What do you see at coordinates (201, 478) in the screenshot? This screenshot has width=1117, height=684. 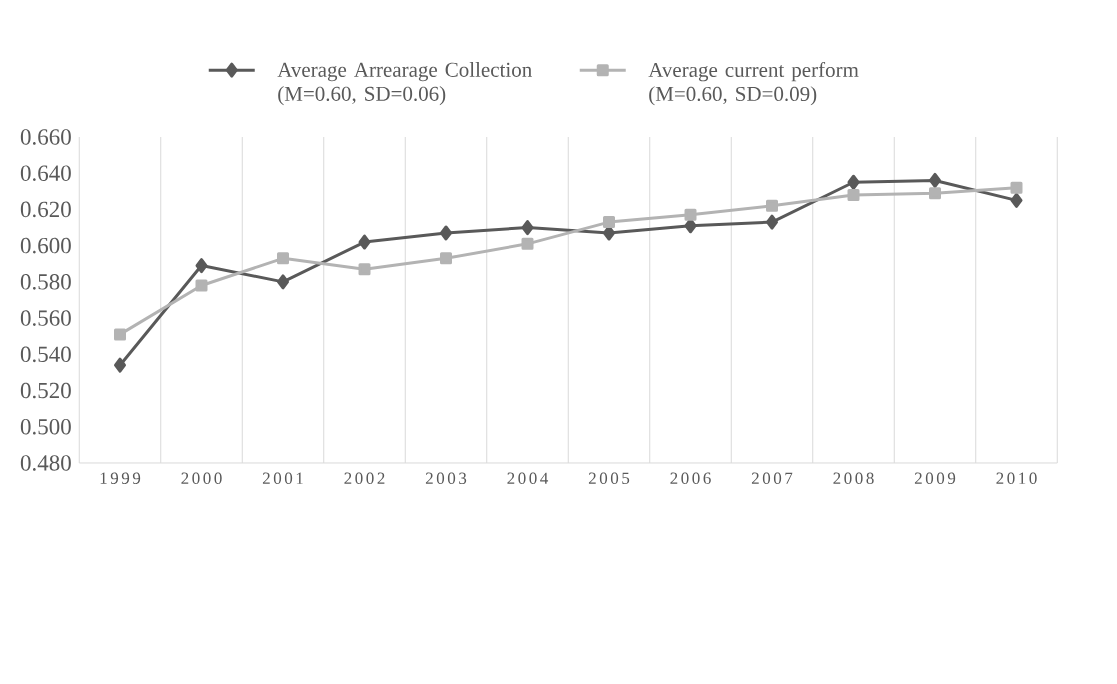 I see `x-tick-label: 2000` at bounding box center [201, 478].